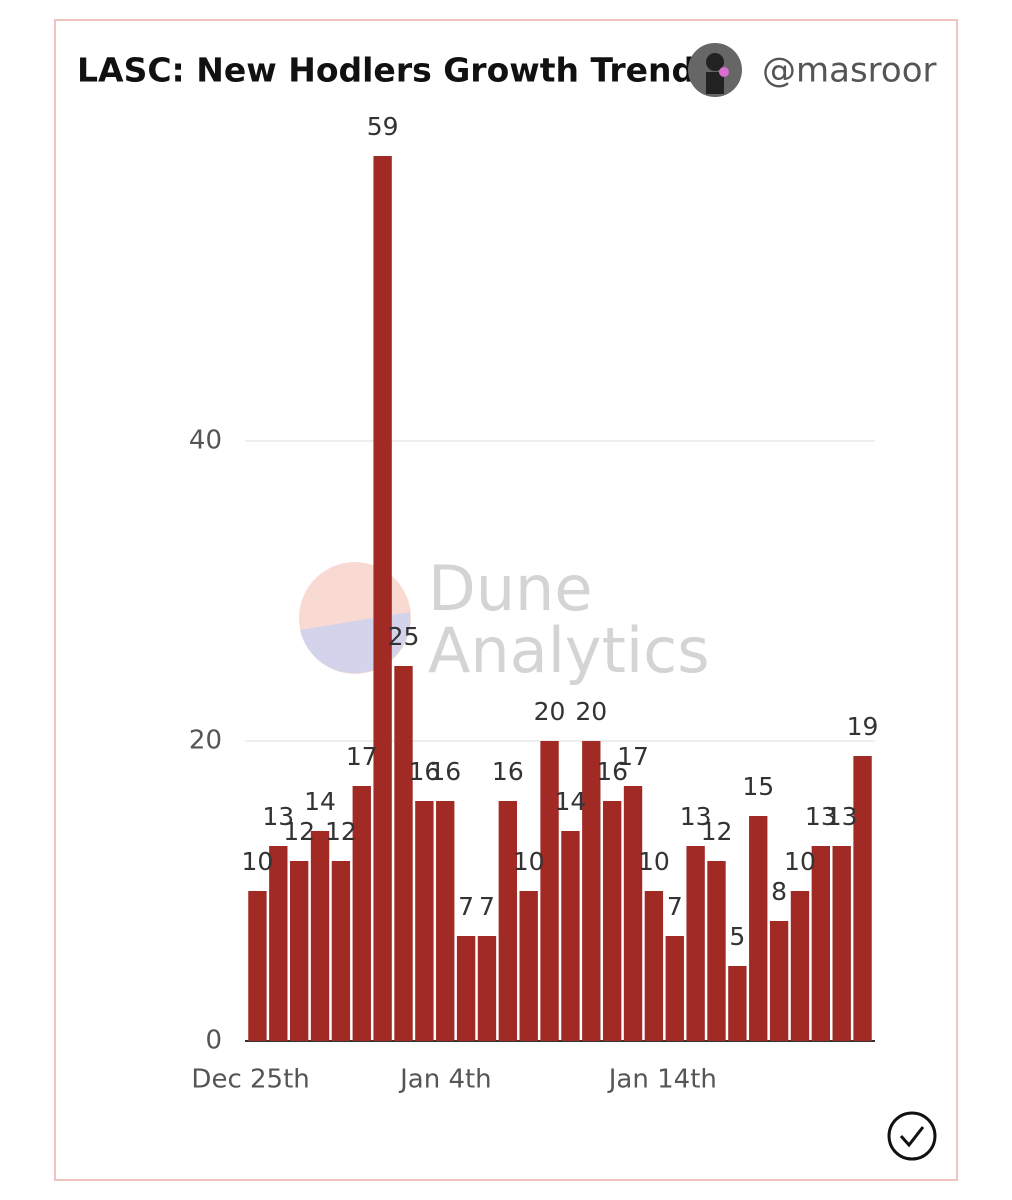 The height and width of the screenshot is (1200, 1012). I want to click on y-tick-label: 40, so click(205, 441).